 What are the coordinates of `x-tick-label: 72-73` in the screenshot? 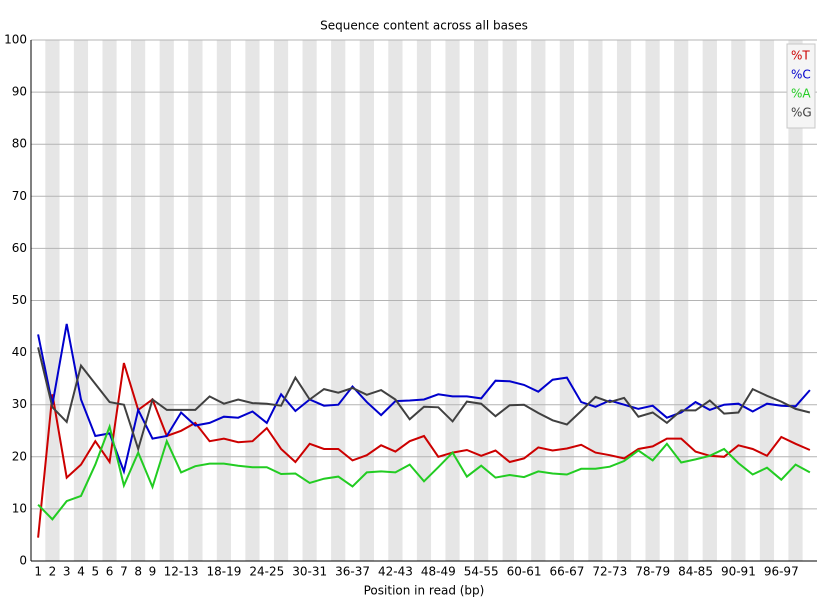 It's located at (609, 572).